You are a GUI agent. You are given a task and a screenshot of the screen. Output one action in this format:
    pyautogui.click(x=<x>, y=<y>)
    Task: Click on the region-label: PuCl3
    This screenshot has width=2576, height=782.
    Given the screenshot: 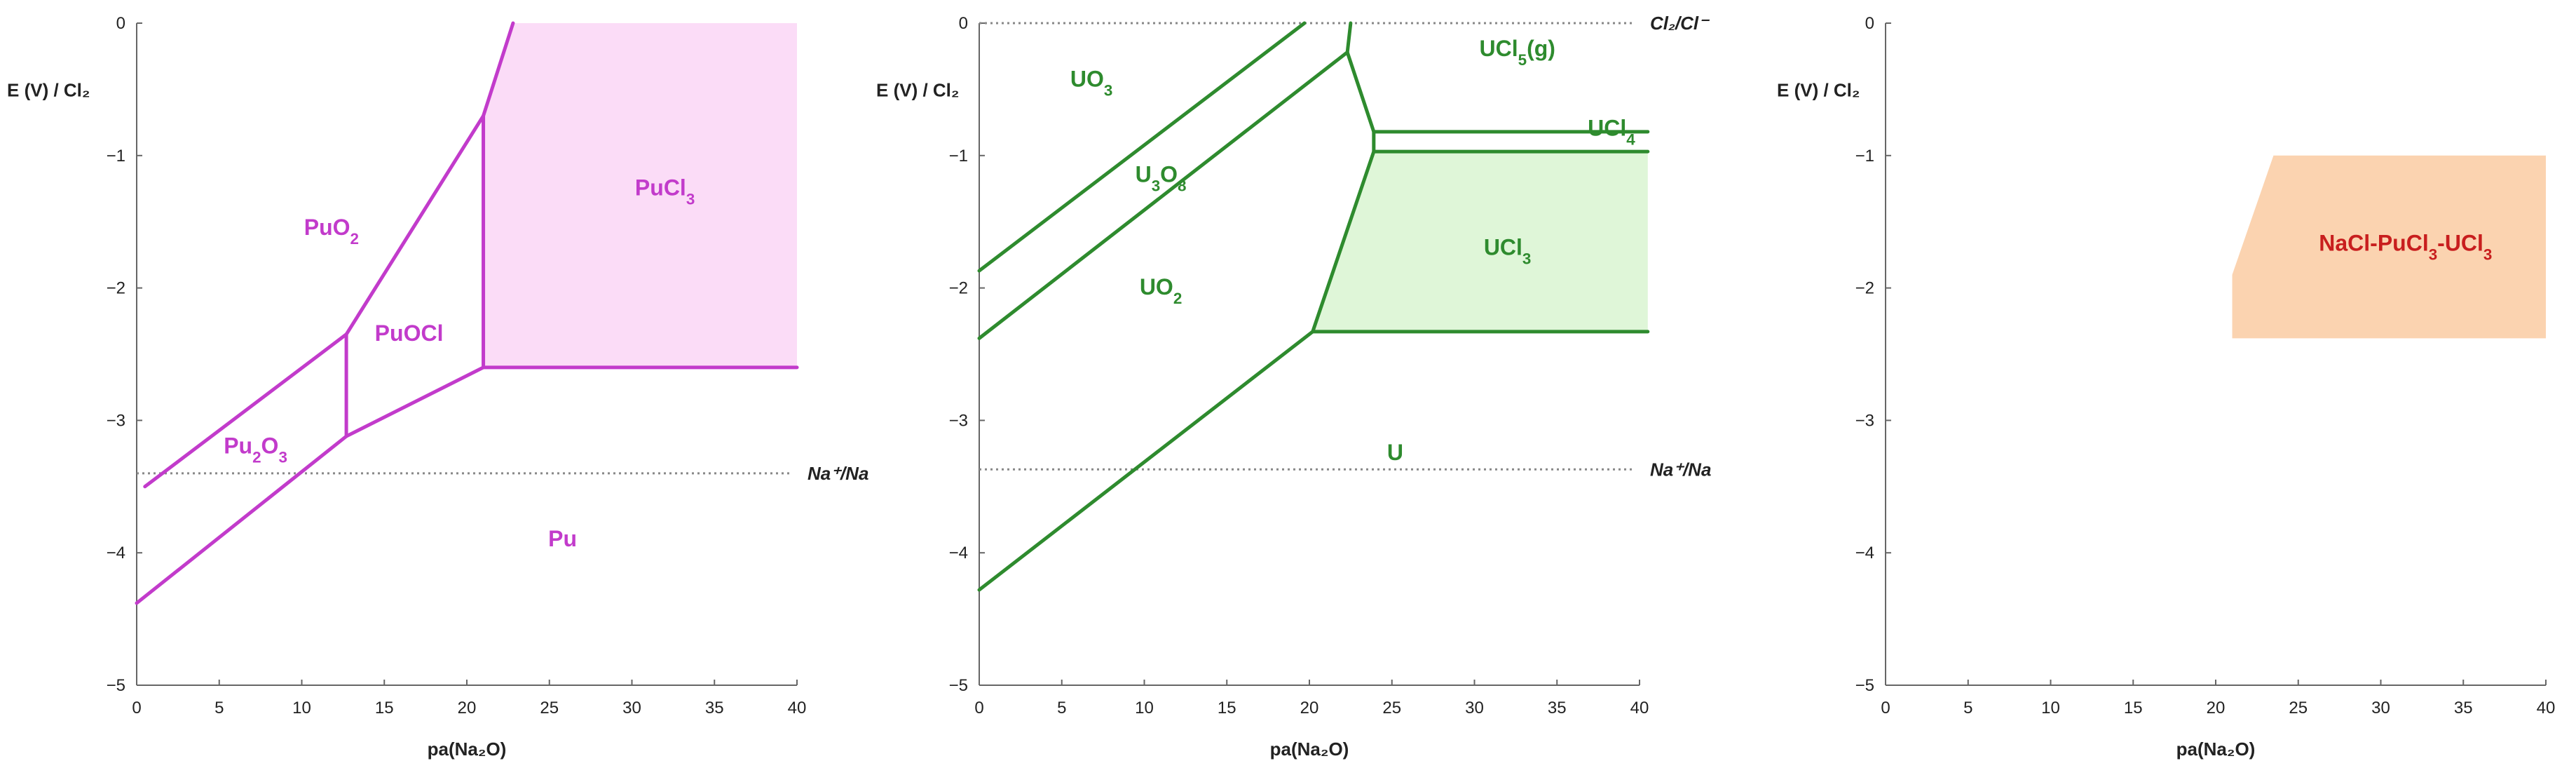 What is the action you would take?
    pyautogui.click(x=665, y=191)
    